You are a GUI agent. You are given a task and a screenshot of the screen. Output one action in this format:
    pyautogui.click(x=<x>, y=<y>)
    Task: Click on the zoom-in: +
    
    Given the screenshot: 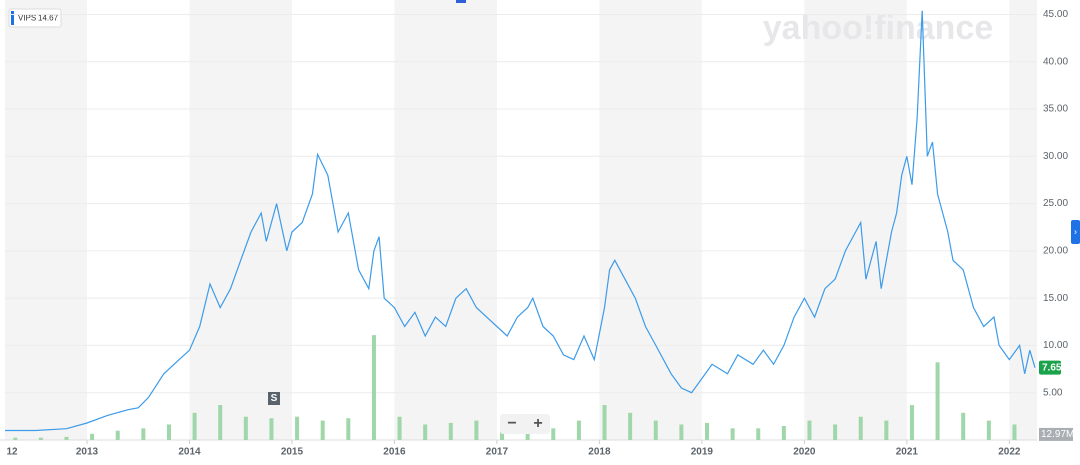 What is the action you would take?
    pyautogui.click(x=537, y=423)
    